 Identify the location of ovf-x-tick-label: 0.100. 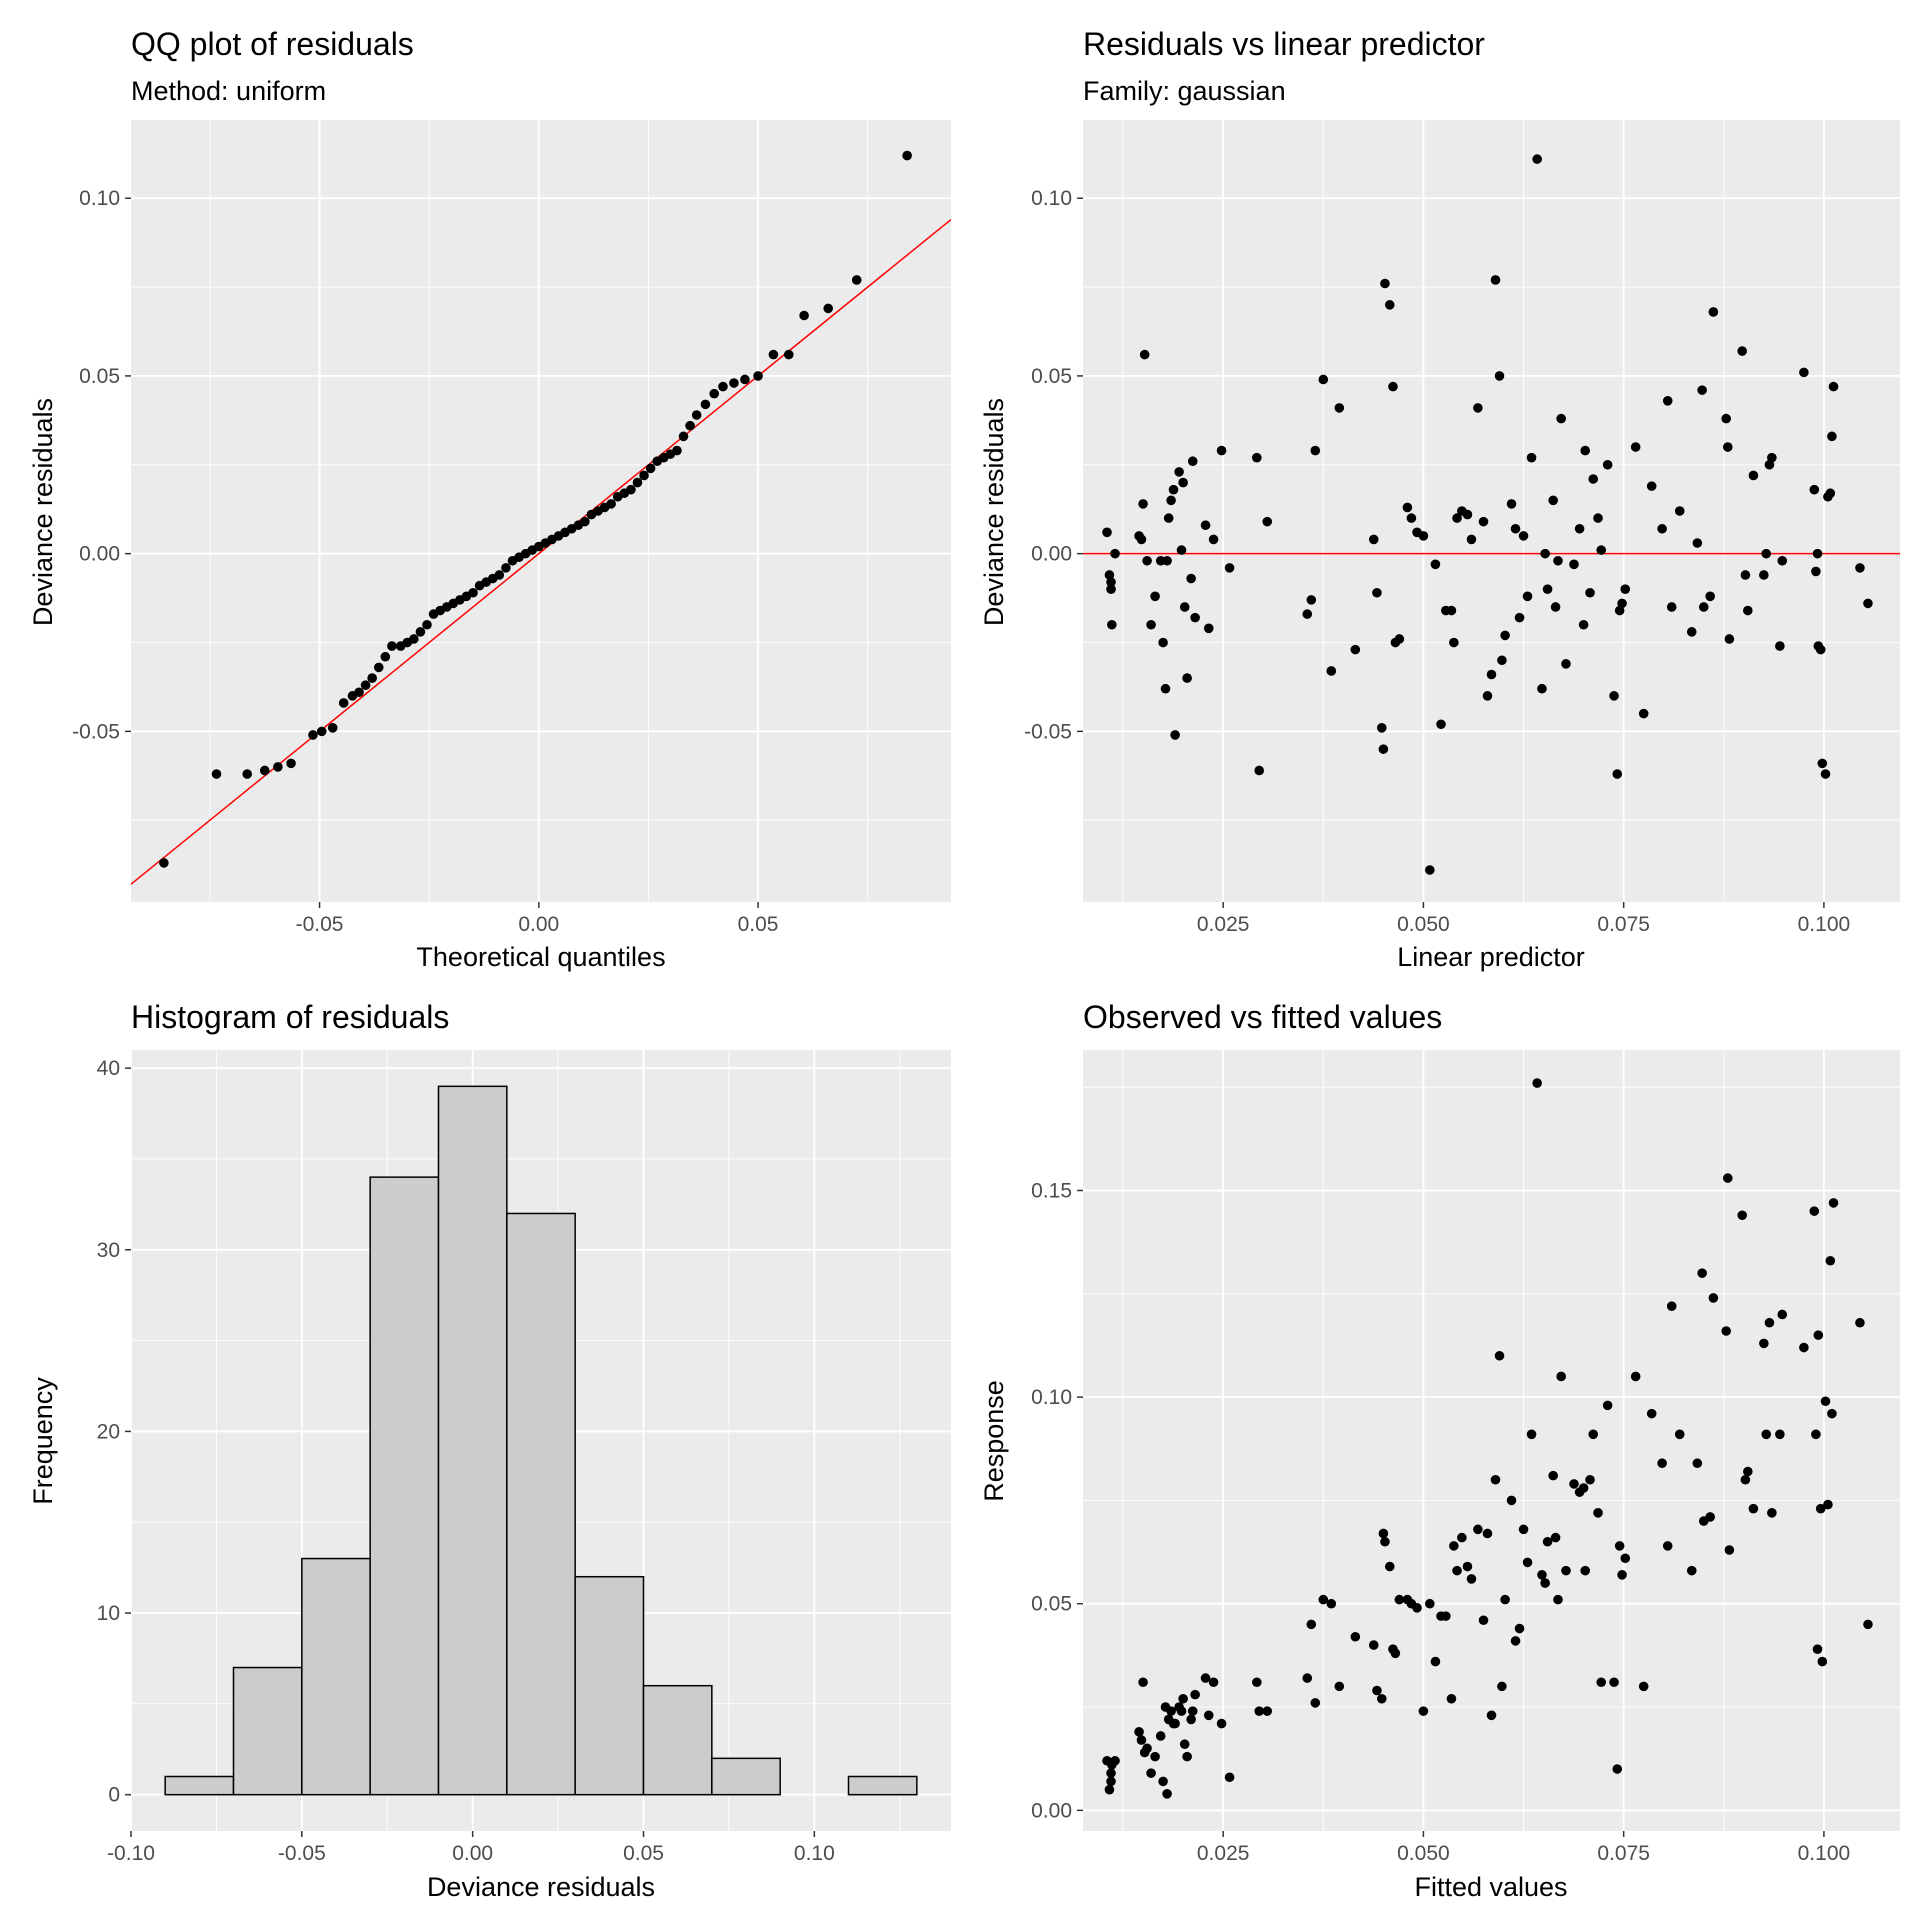
(1824, 1853).